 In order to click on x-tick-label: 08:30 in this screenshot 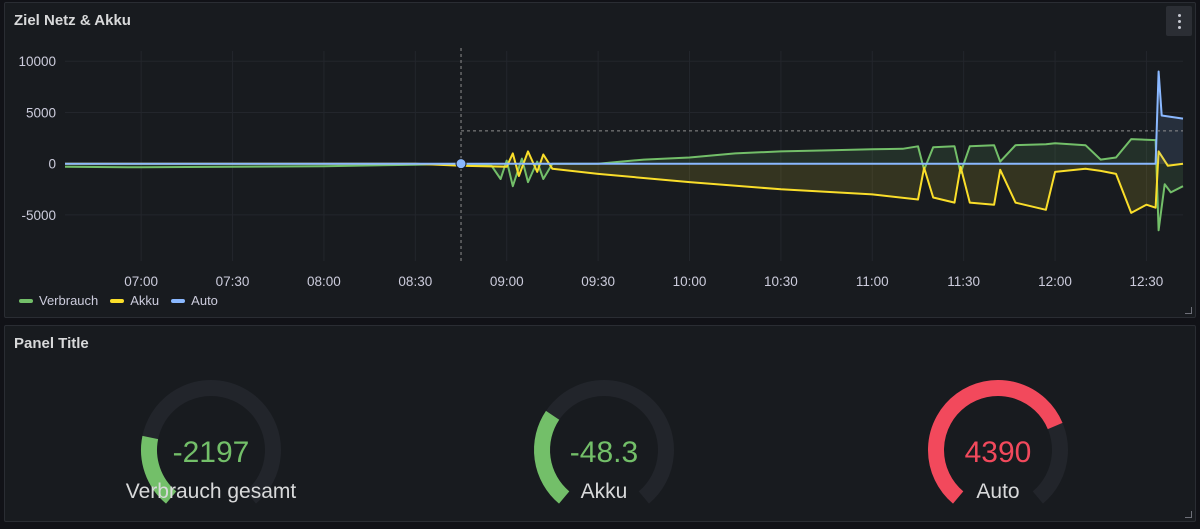, I will do `click(415, 281)`.